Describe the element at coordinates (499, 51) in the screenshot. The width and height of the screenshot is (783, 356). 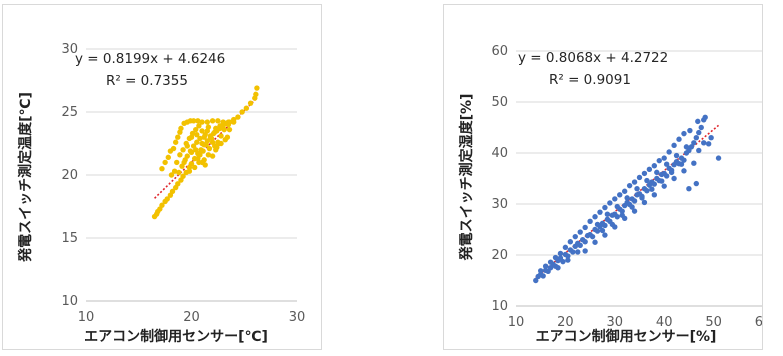
I see `y-tick-label: 60` at that location.